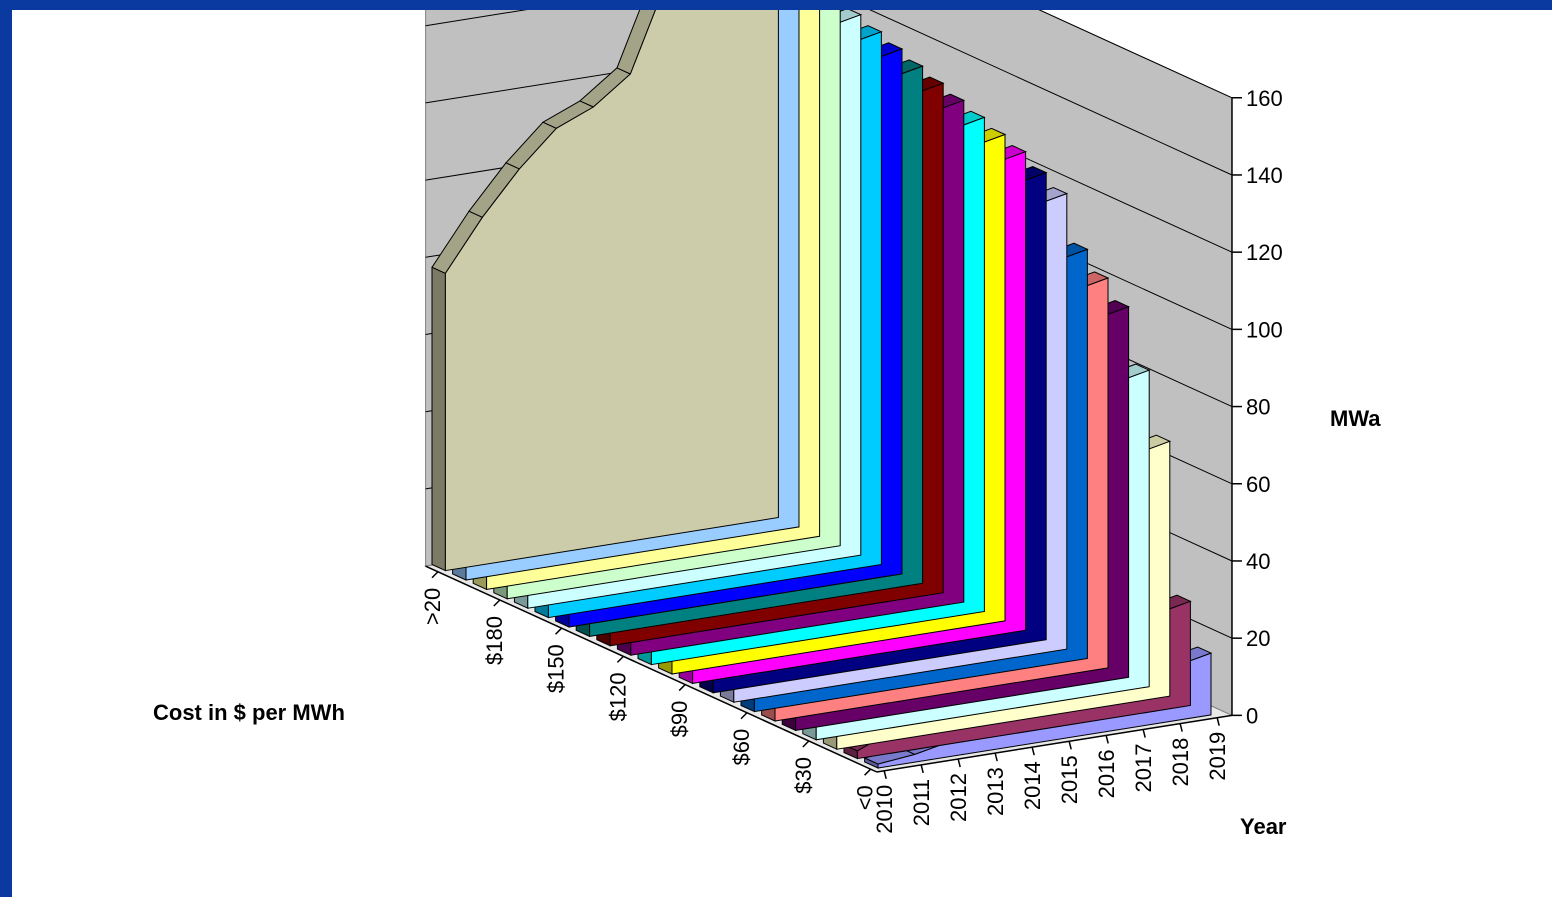 The height and width of the screenshot is (897, 1552). What do you see at coordinates (921, 802) in the screenshot?
I see `x-tick-label: 2011` at bounding box center [921, 802].